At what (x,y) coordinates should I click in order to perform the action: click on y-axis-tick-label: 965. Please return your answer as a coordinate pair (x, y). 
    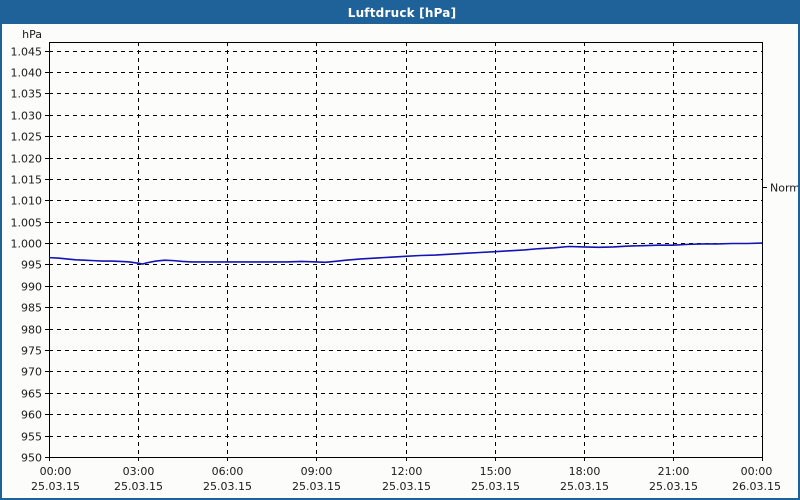
    Looking at the image, I should click on (31, 394).